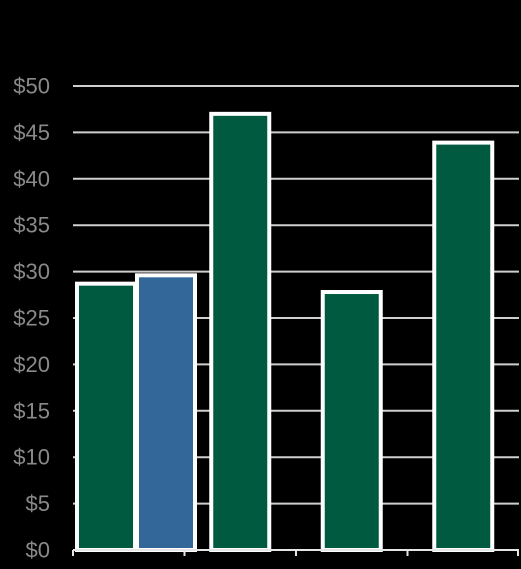 The width and height of the screenshot is (521, 569). Describe the element at coordinates (31, 225) in the screenshot. I see `y-tick-label: $35` at that location.